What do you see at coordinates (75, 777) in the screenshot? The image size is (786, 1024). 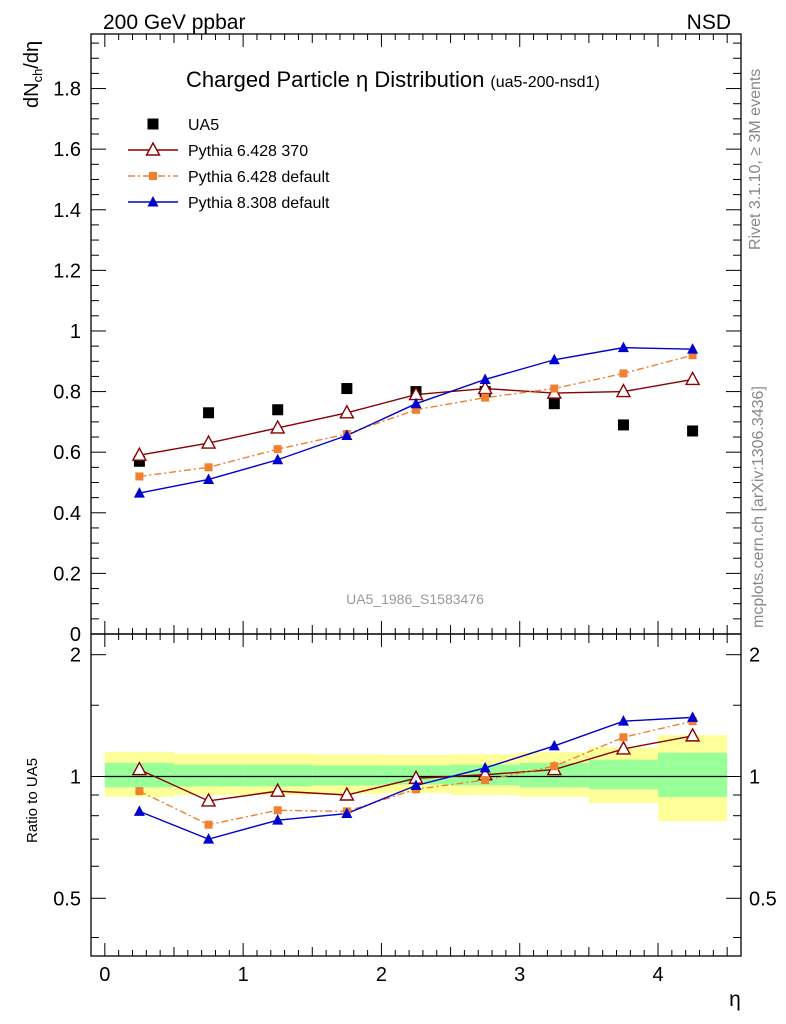 I see `ratio-y-tick-label: 1` at bounding box center [75, 777].